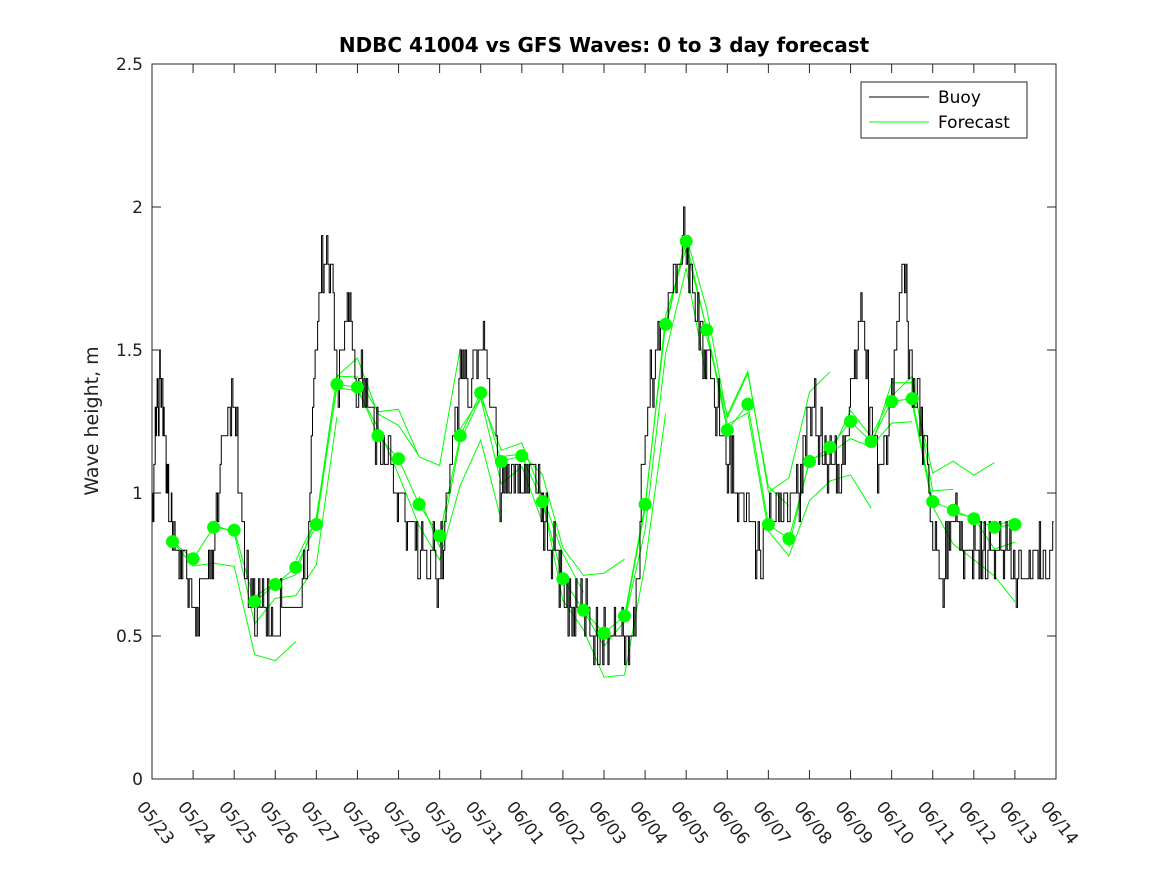  Describe the element at coordinates (129, 65) in the screenshot. I see `y-tick-label: 2.5` at that location.